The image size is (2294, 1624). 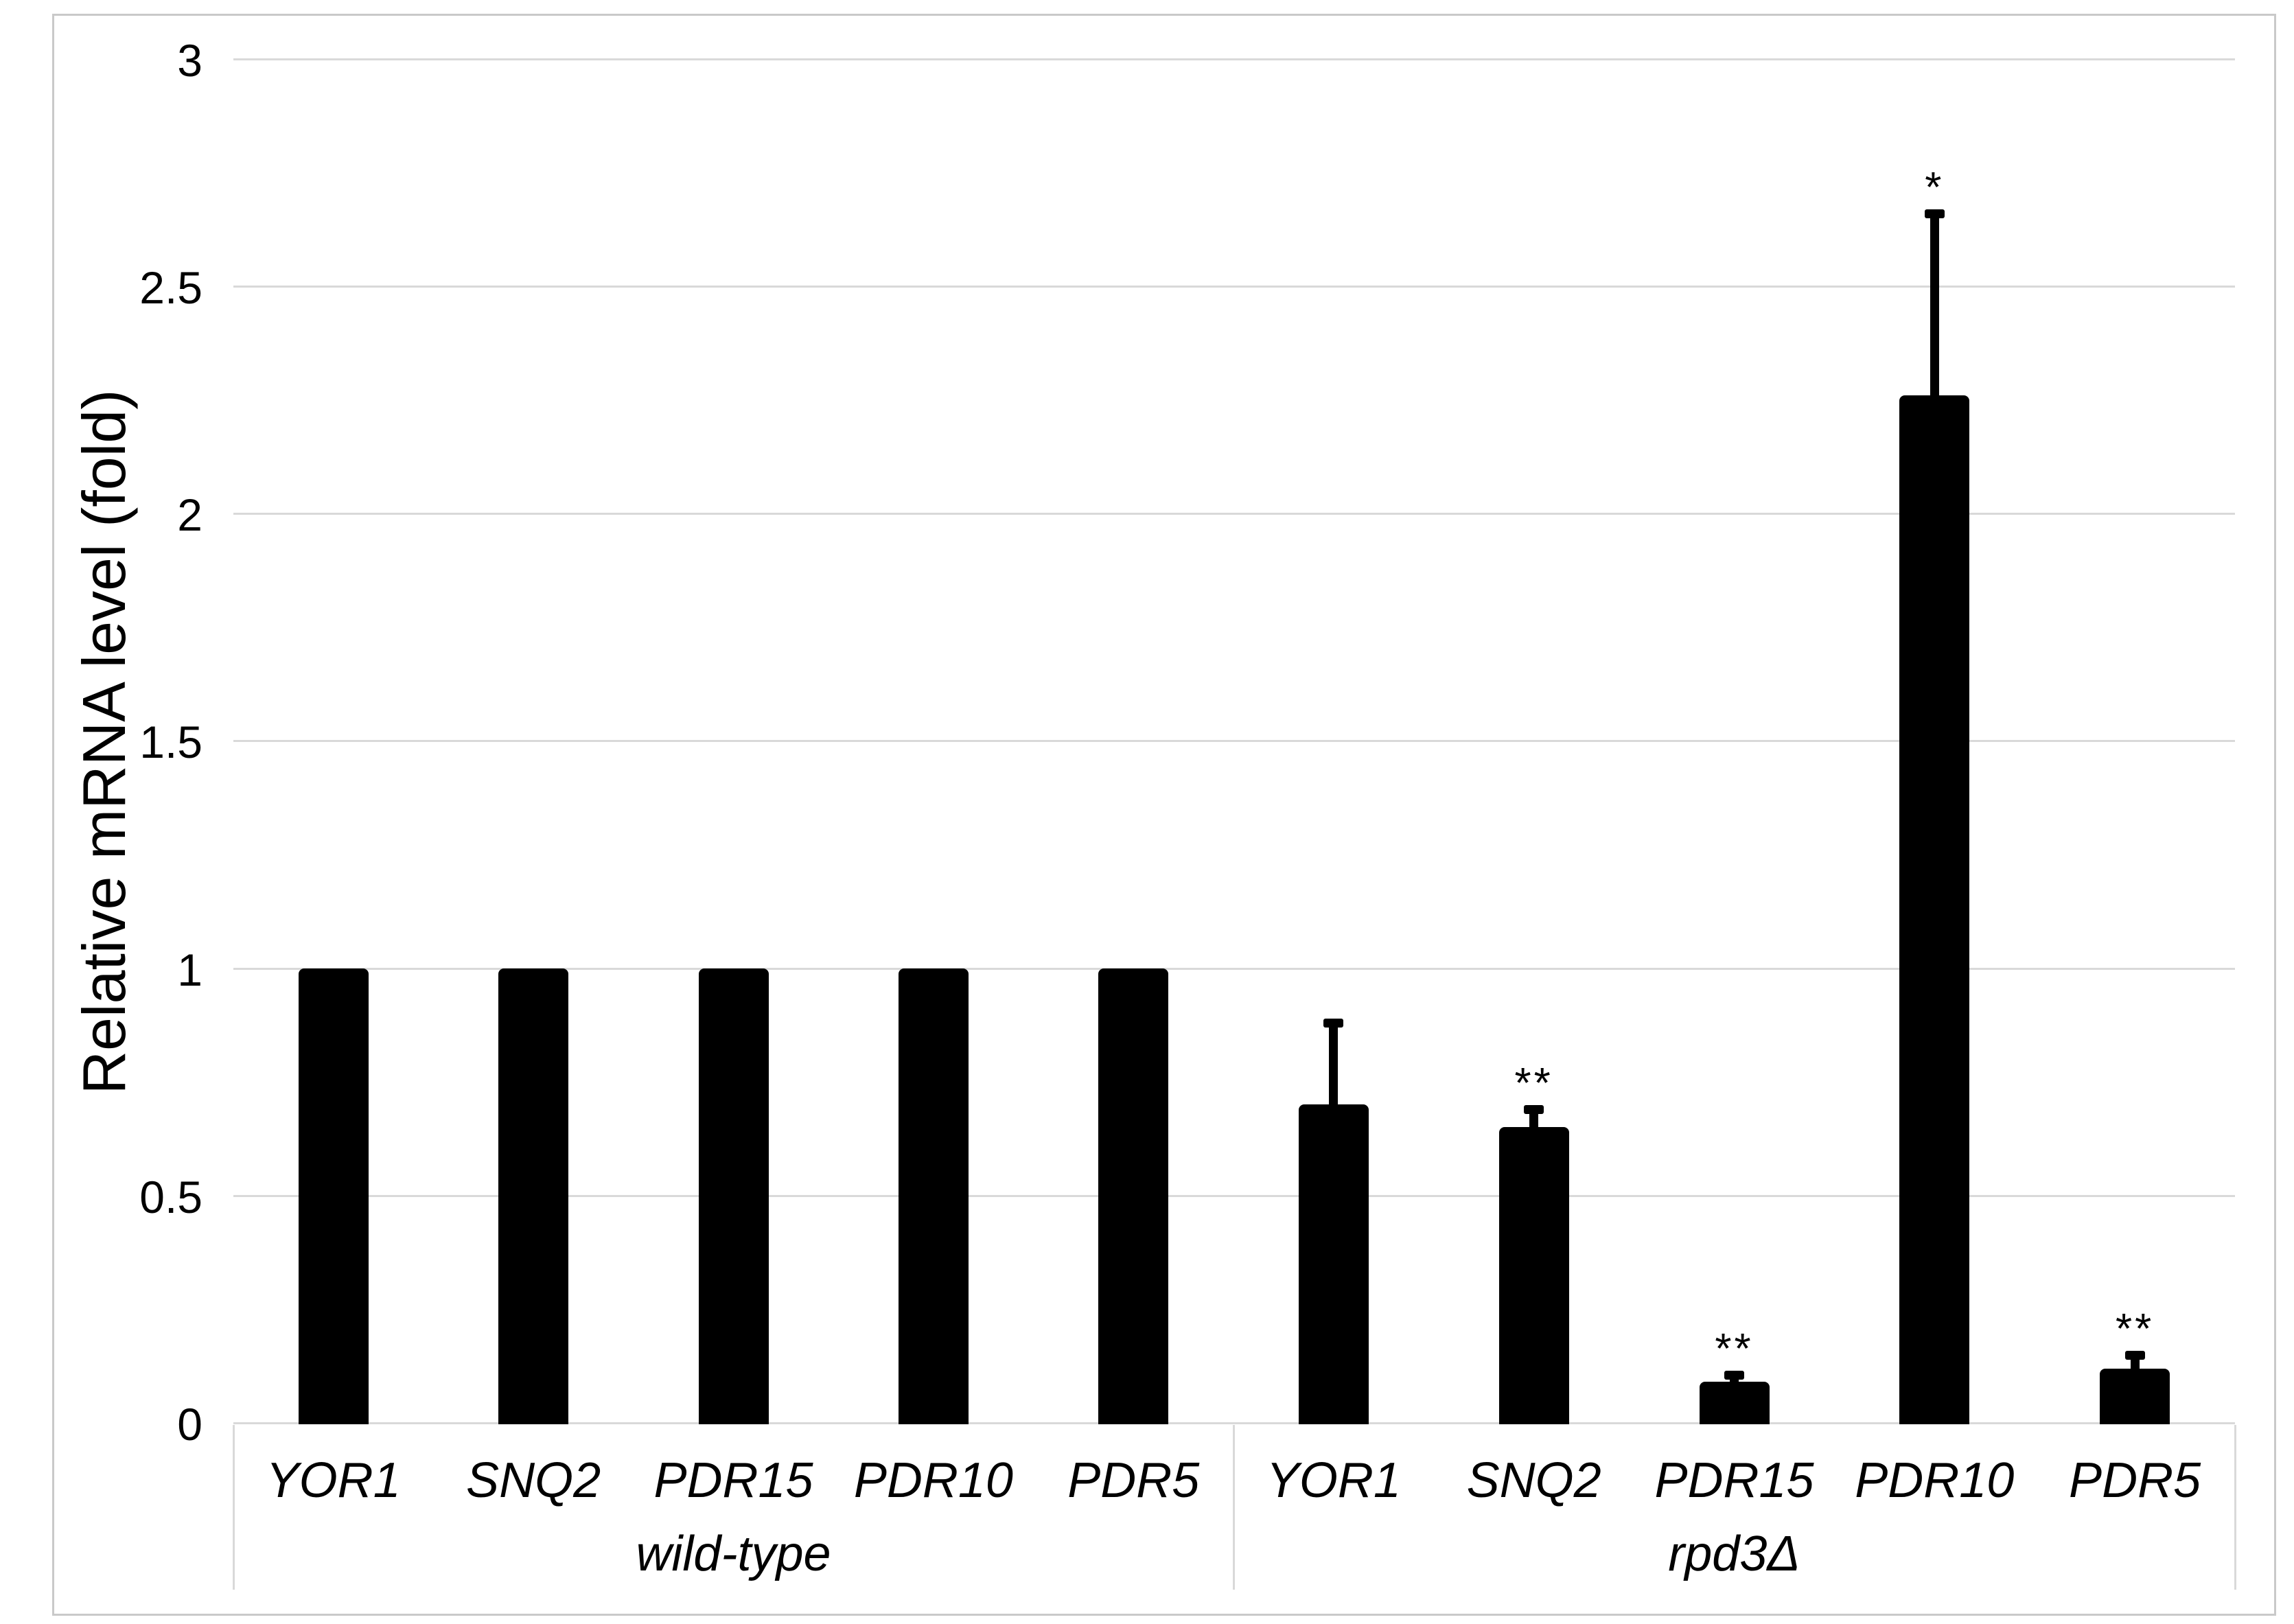 I want to click on significance-marker-PDR5: **, so click(x=2135, y=1329).